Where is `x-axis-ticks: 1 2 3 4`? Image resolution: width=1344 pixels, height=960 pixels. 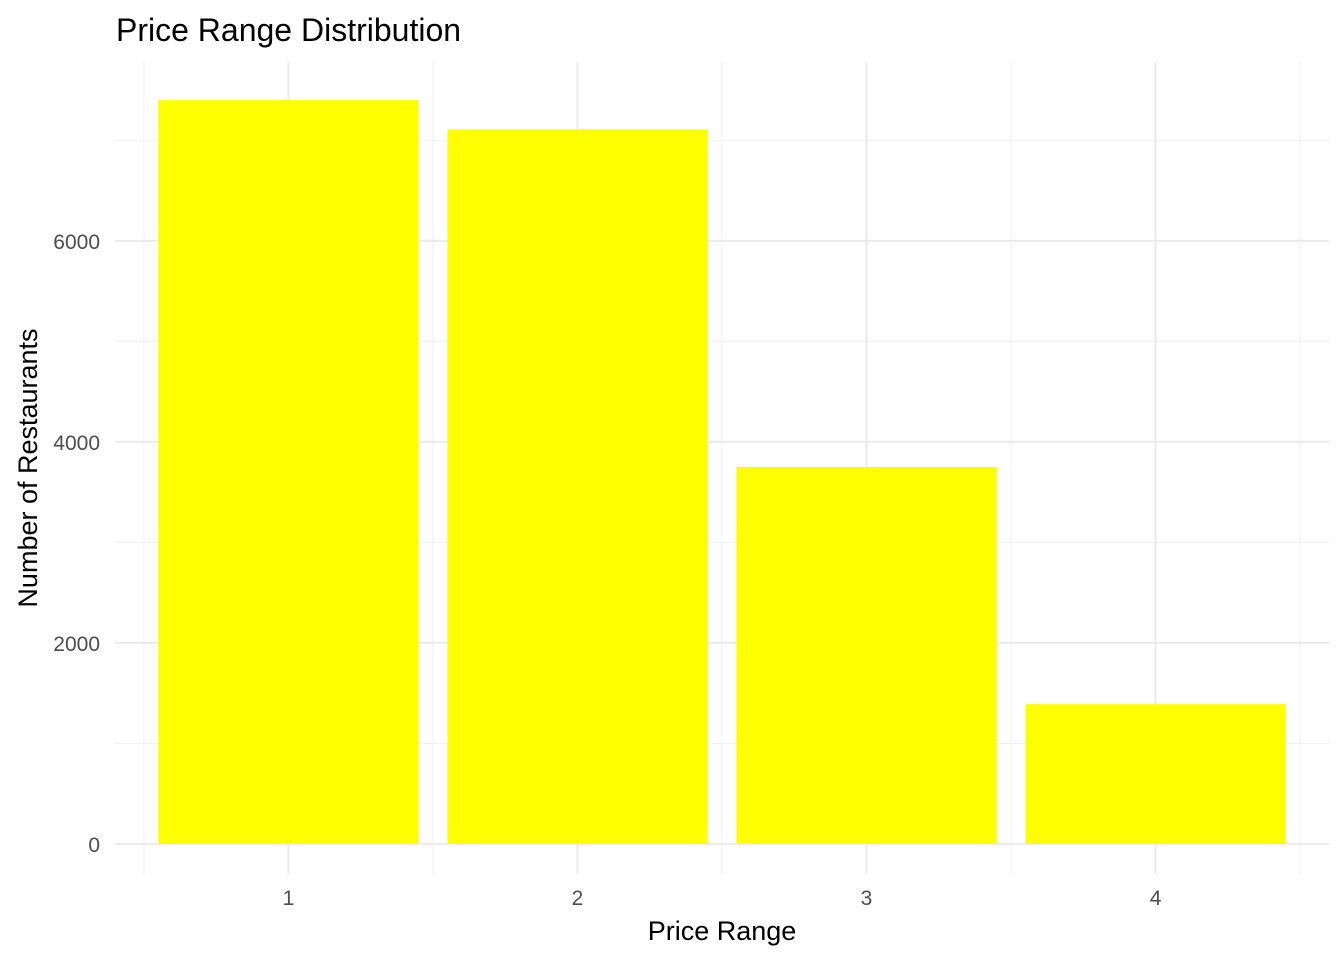
x-axis-ticks: 1 2 3 4 is located at coordinates (722, 898).